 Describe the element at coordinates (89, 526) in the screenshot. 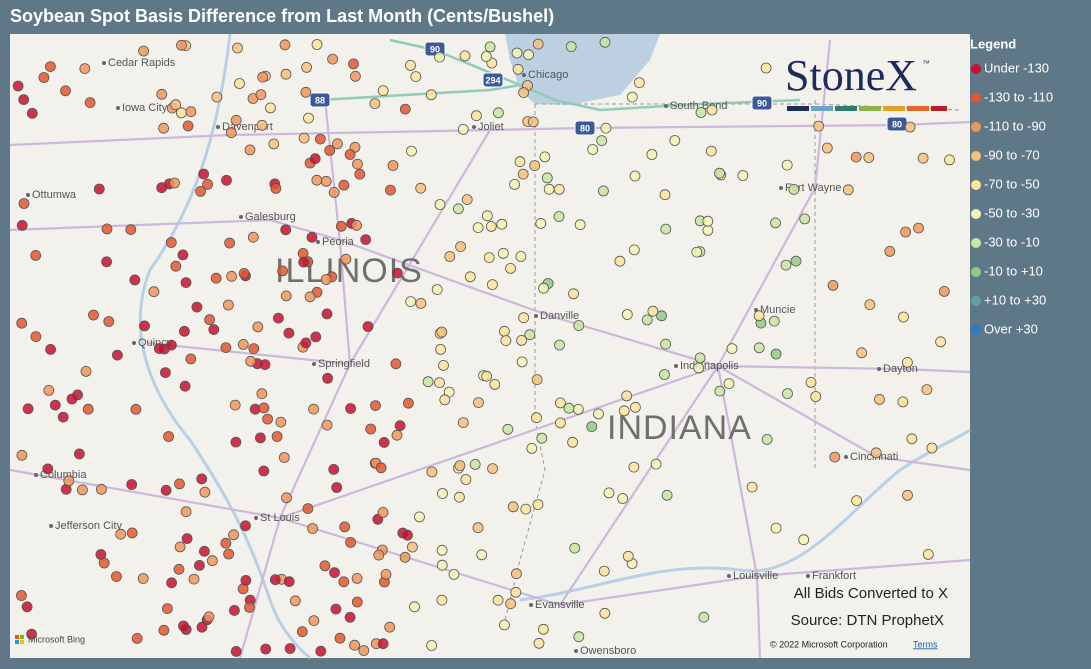

I see `city-label: Jefferson City` at that location.